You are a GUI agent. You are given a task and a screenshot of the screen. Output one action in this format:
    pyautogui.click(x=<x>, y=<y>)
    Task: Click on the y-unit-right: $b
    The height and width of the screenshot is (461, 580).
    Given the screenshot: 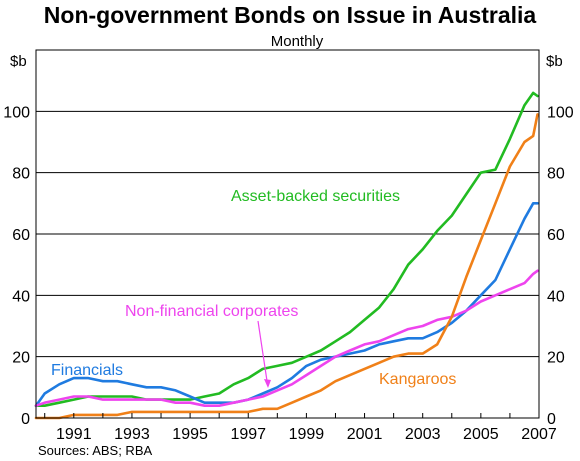 What is the action you would take?
    pyautogui.click(x=554, y=61)
    